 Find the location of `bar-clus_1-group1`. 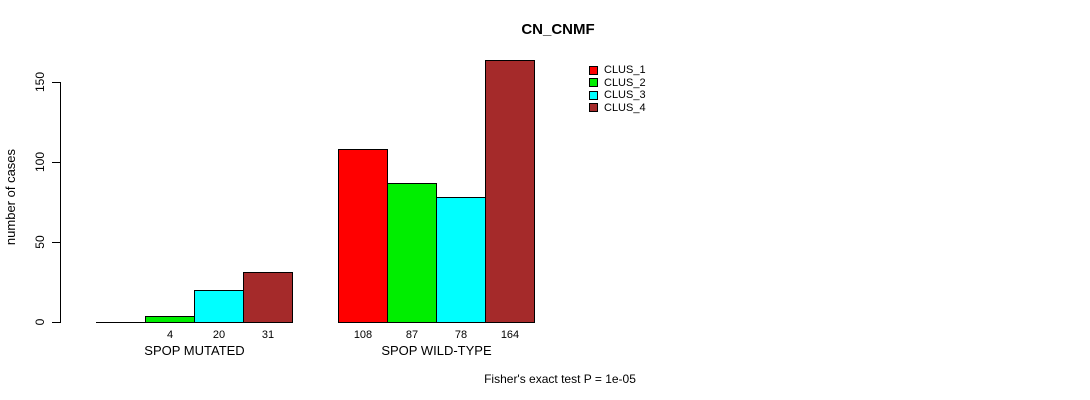

bar-clus_1-group1 is located at coordinates (121, 322).